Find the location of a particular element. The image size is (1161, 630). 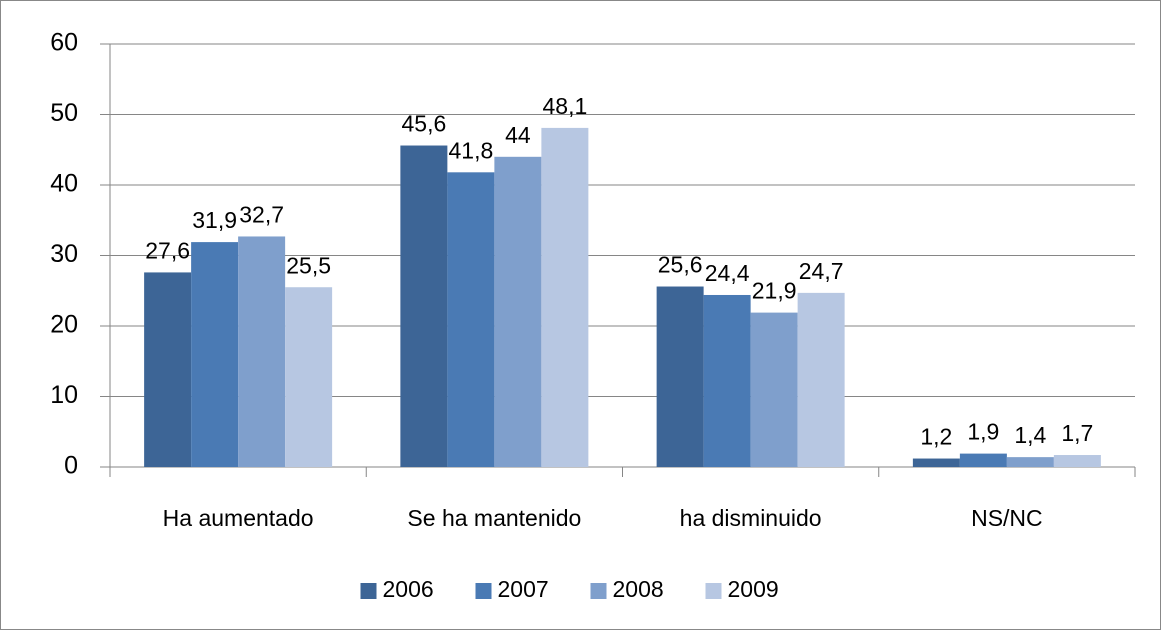

value-label: 1,7 is located at coordinates (1077, 433).